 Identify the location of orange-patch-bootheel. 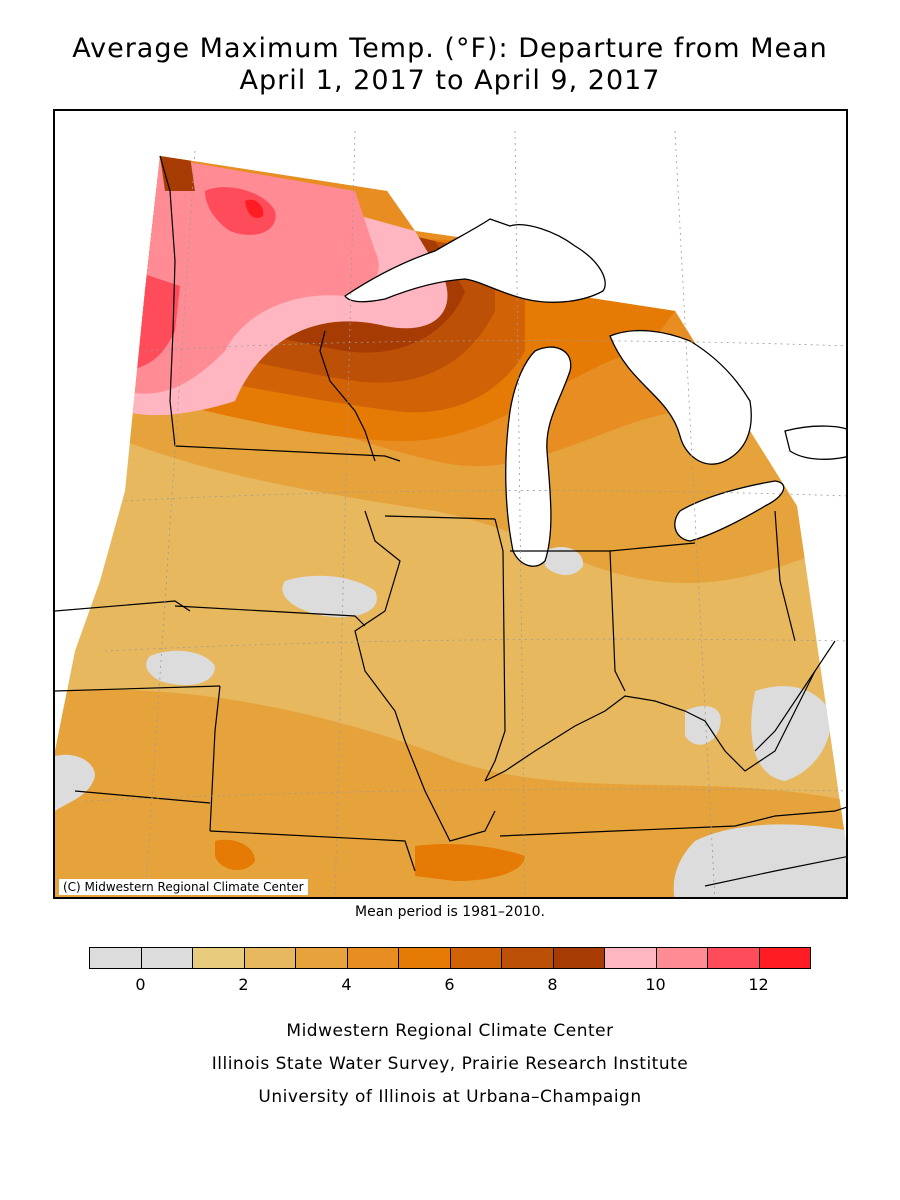
(470, 862).